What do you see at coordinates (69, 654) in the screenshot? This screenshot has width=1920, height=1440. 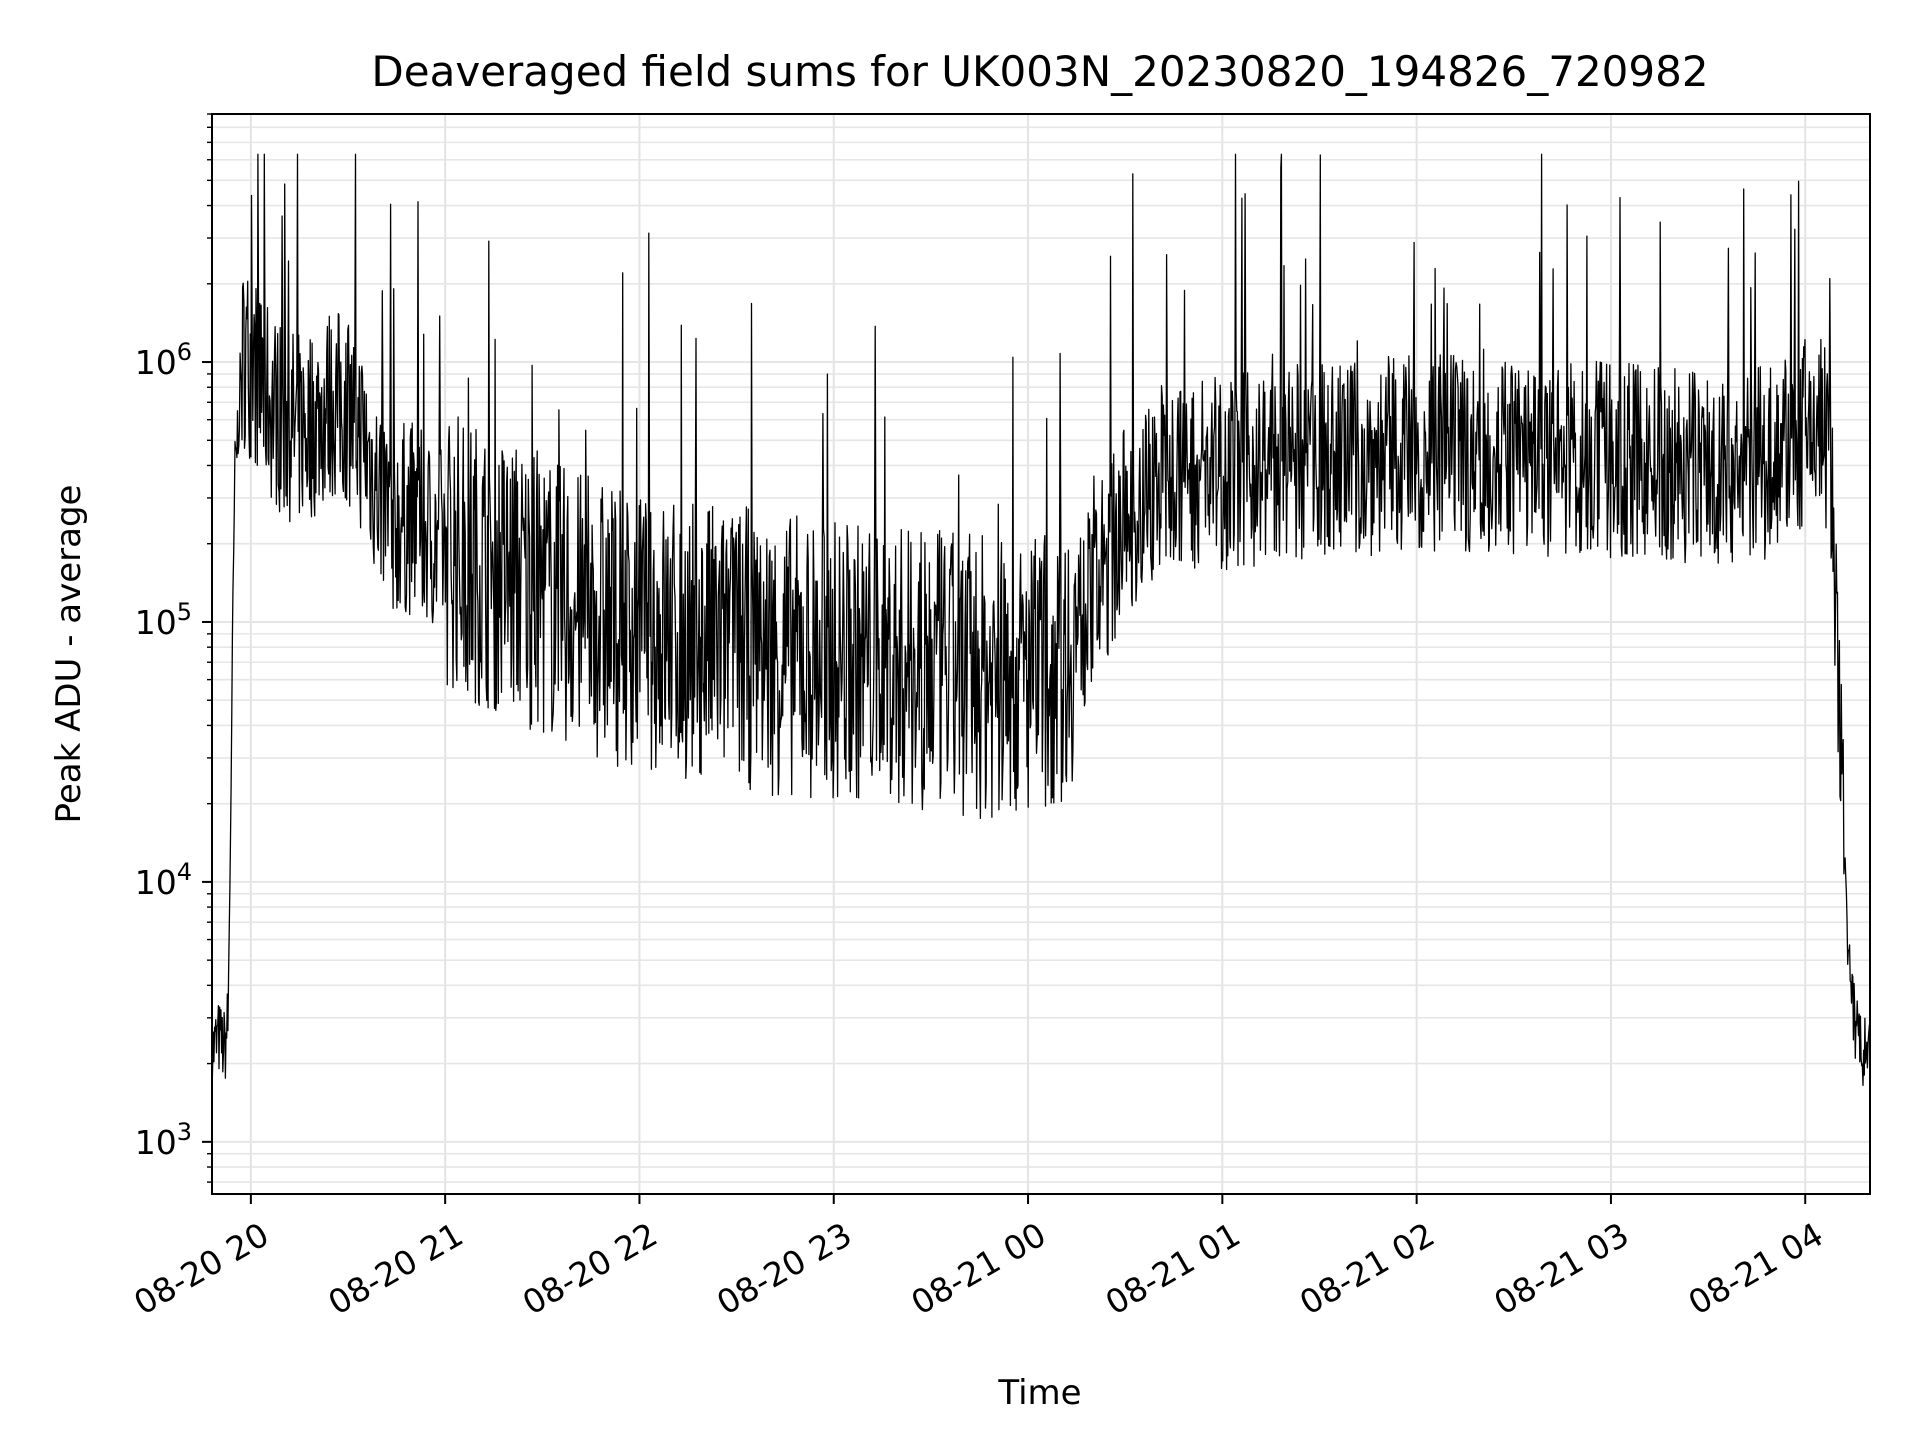 I see `y-axis-title: Peak ADU - average` at bounding box center [69, 654].